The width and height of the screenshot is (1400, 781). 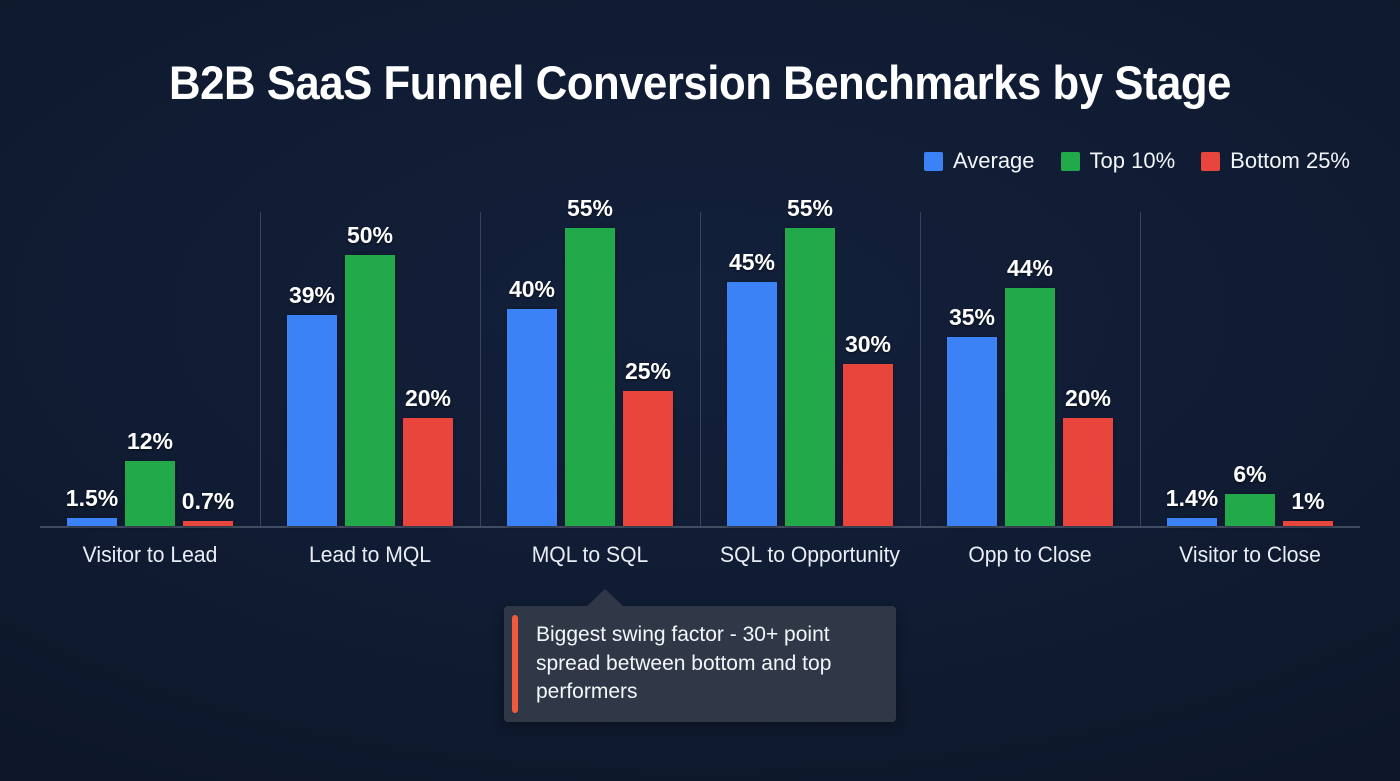 What do you see at coordinates (150, 554) in the screenshot?
I see `x-axis-tick-label: Visitor to Lead` at bounding box center [150, 554].